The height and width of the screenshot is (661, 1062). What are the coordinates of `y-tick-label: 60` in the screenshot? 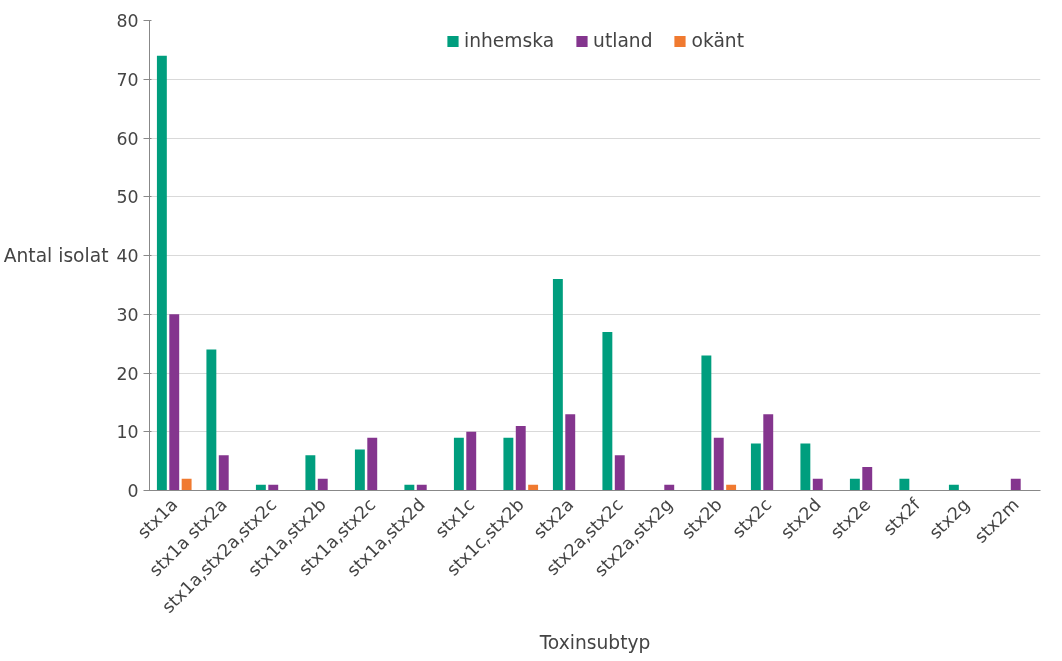 It's located at (127, 138).